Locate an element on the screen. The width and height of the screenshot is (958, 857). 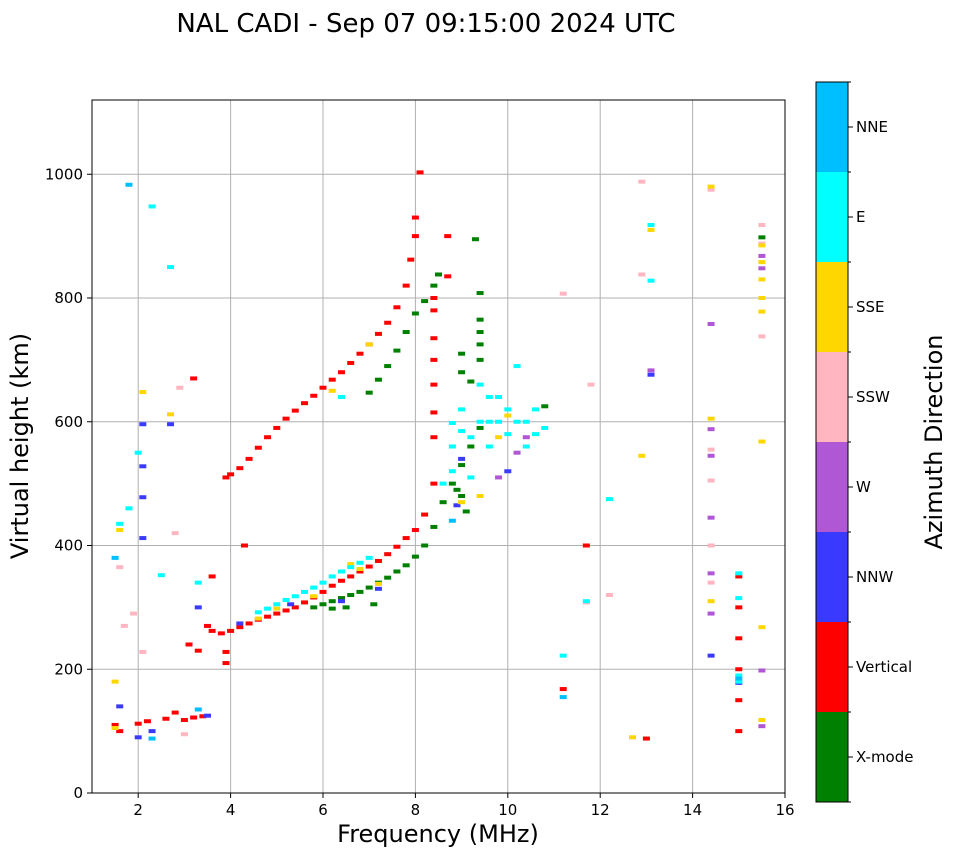
colorbar-tick-label: Vertical is located at coordinates (884, 667).